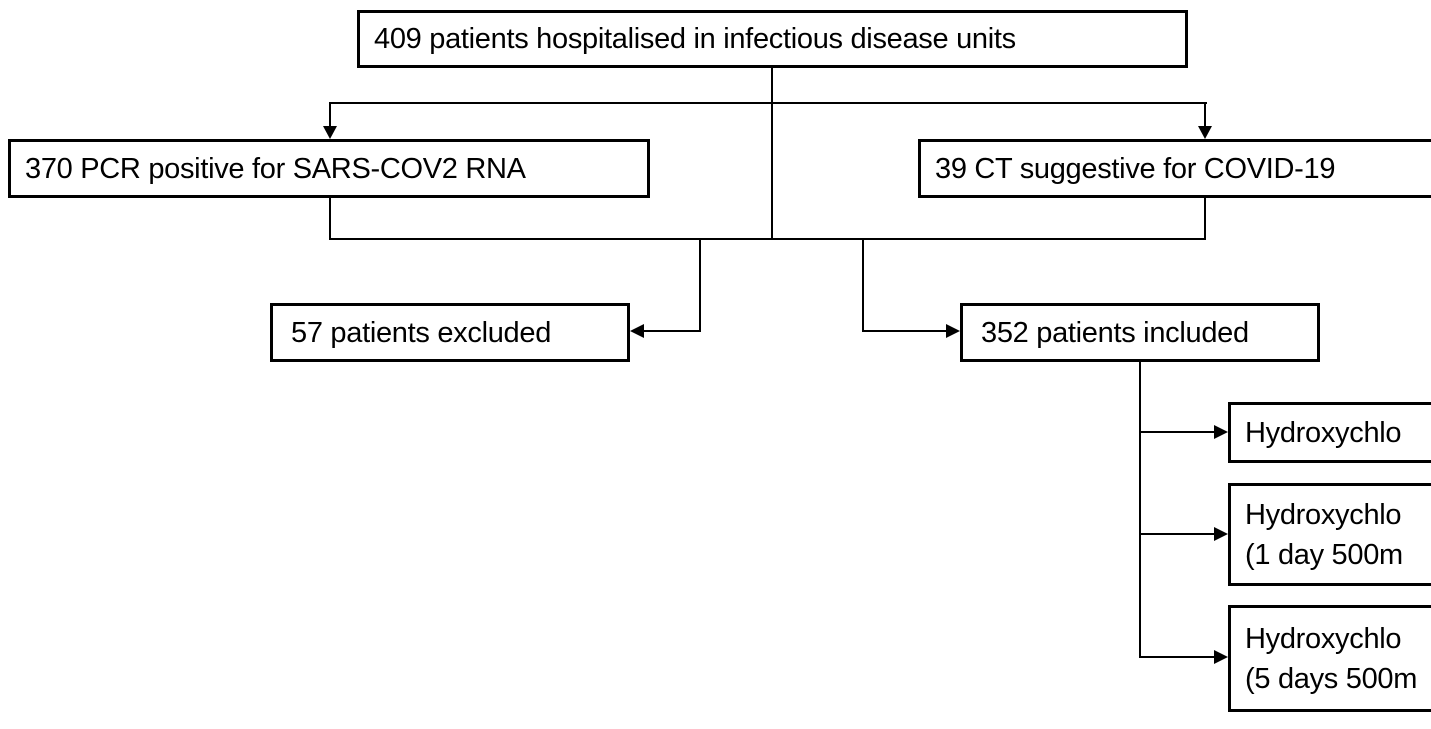  What do you see at coordinates (1205, 114) in the screenshot?
I see `connector-to-ct-stem` at bounding box center [1205, 114].